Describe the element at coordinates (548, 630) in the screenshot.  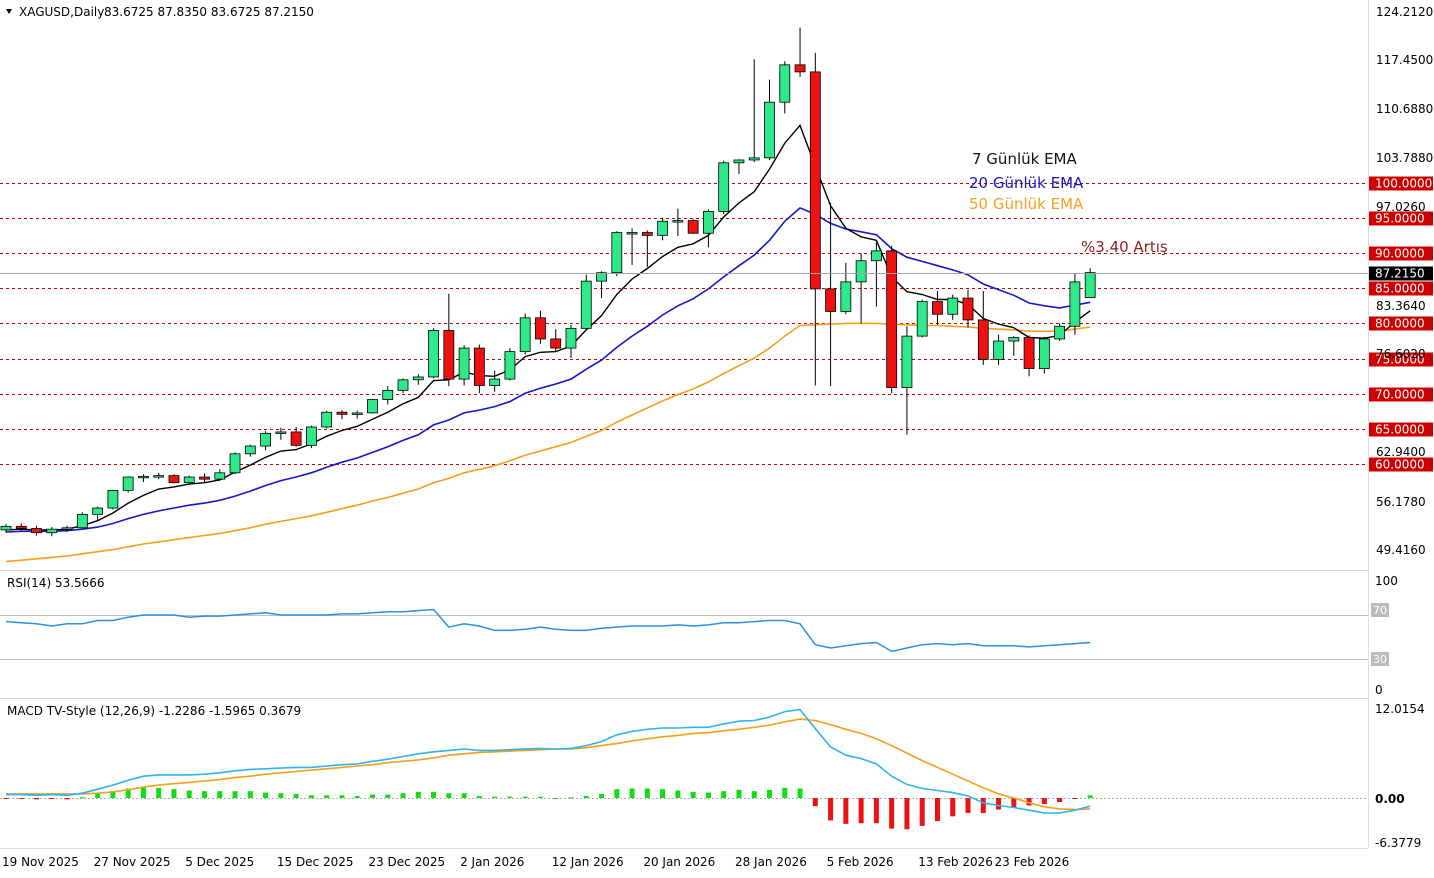
I see `rsi-line` at that location.